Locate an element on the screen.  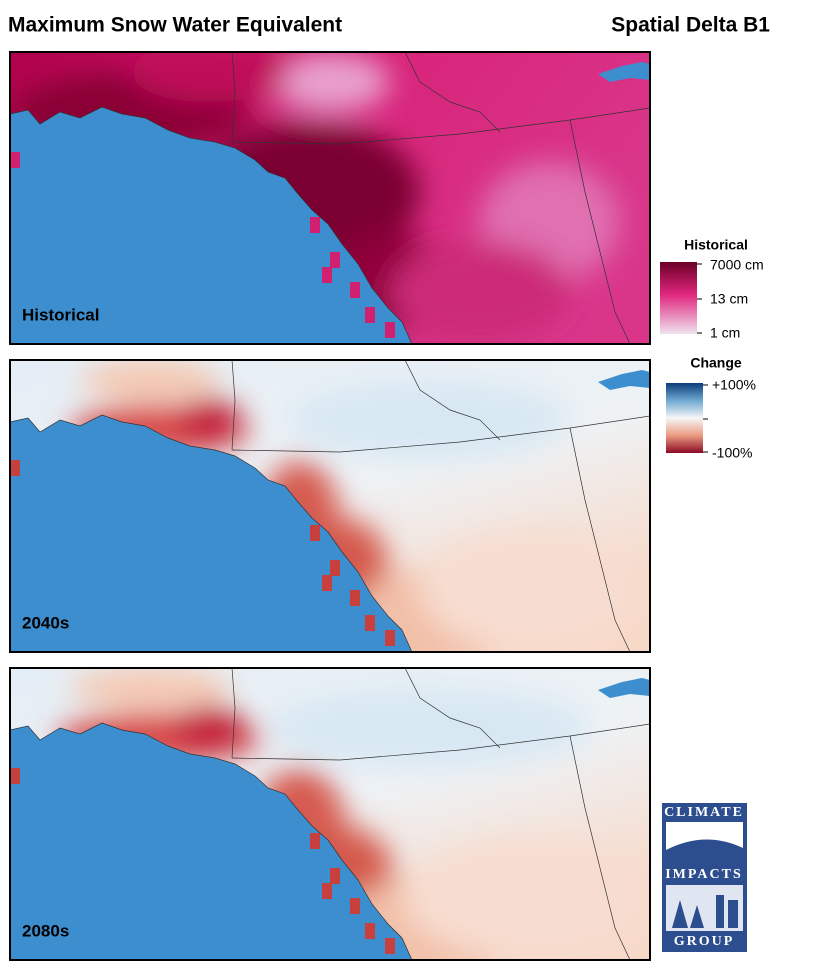
legend-label: 7000 cm is located at coordinates (737, 265).